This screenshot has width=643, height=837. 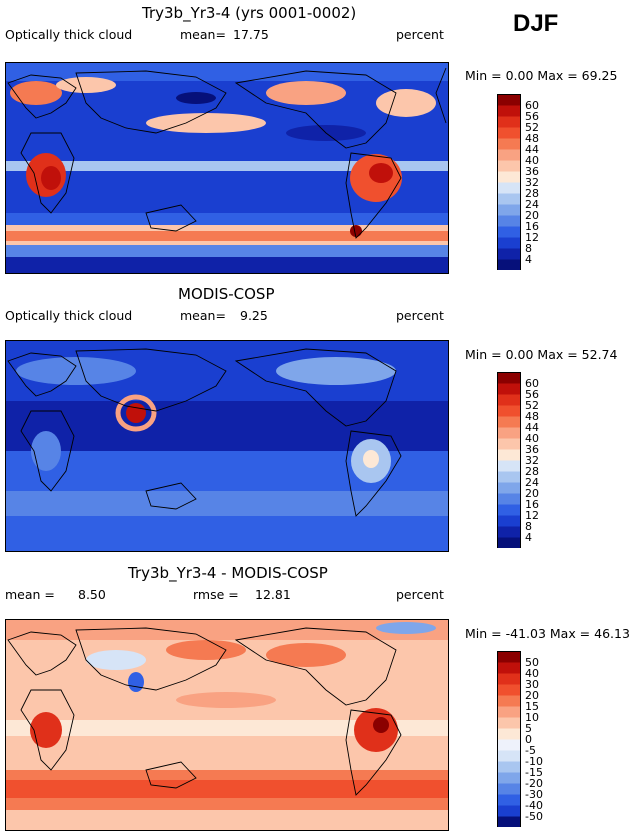 What do you see at coordinates (528, 259) in the screenshot?
I see `colorbar-tick-label: 4` at bounding box center [528, 259].